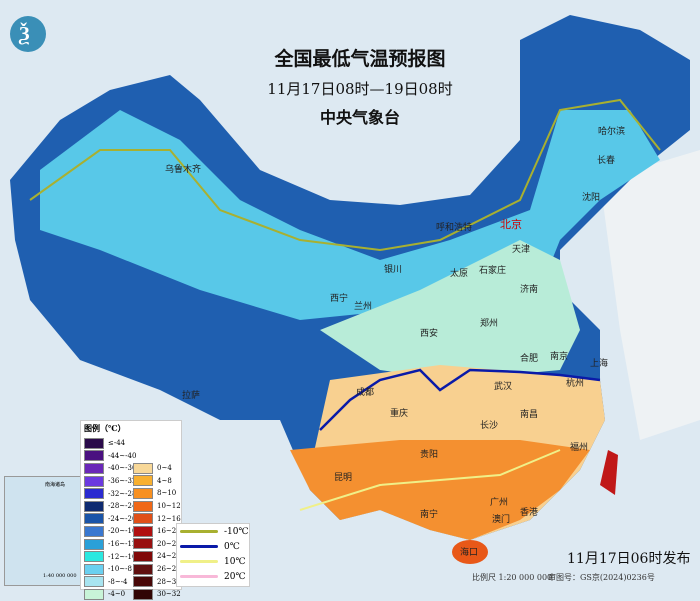  What do you see at coordinates (559, 357) in the screenshot?
I see `city-label: 南京` at bounding box center [559, 357].